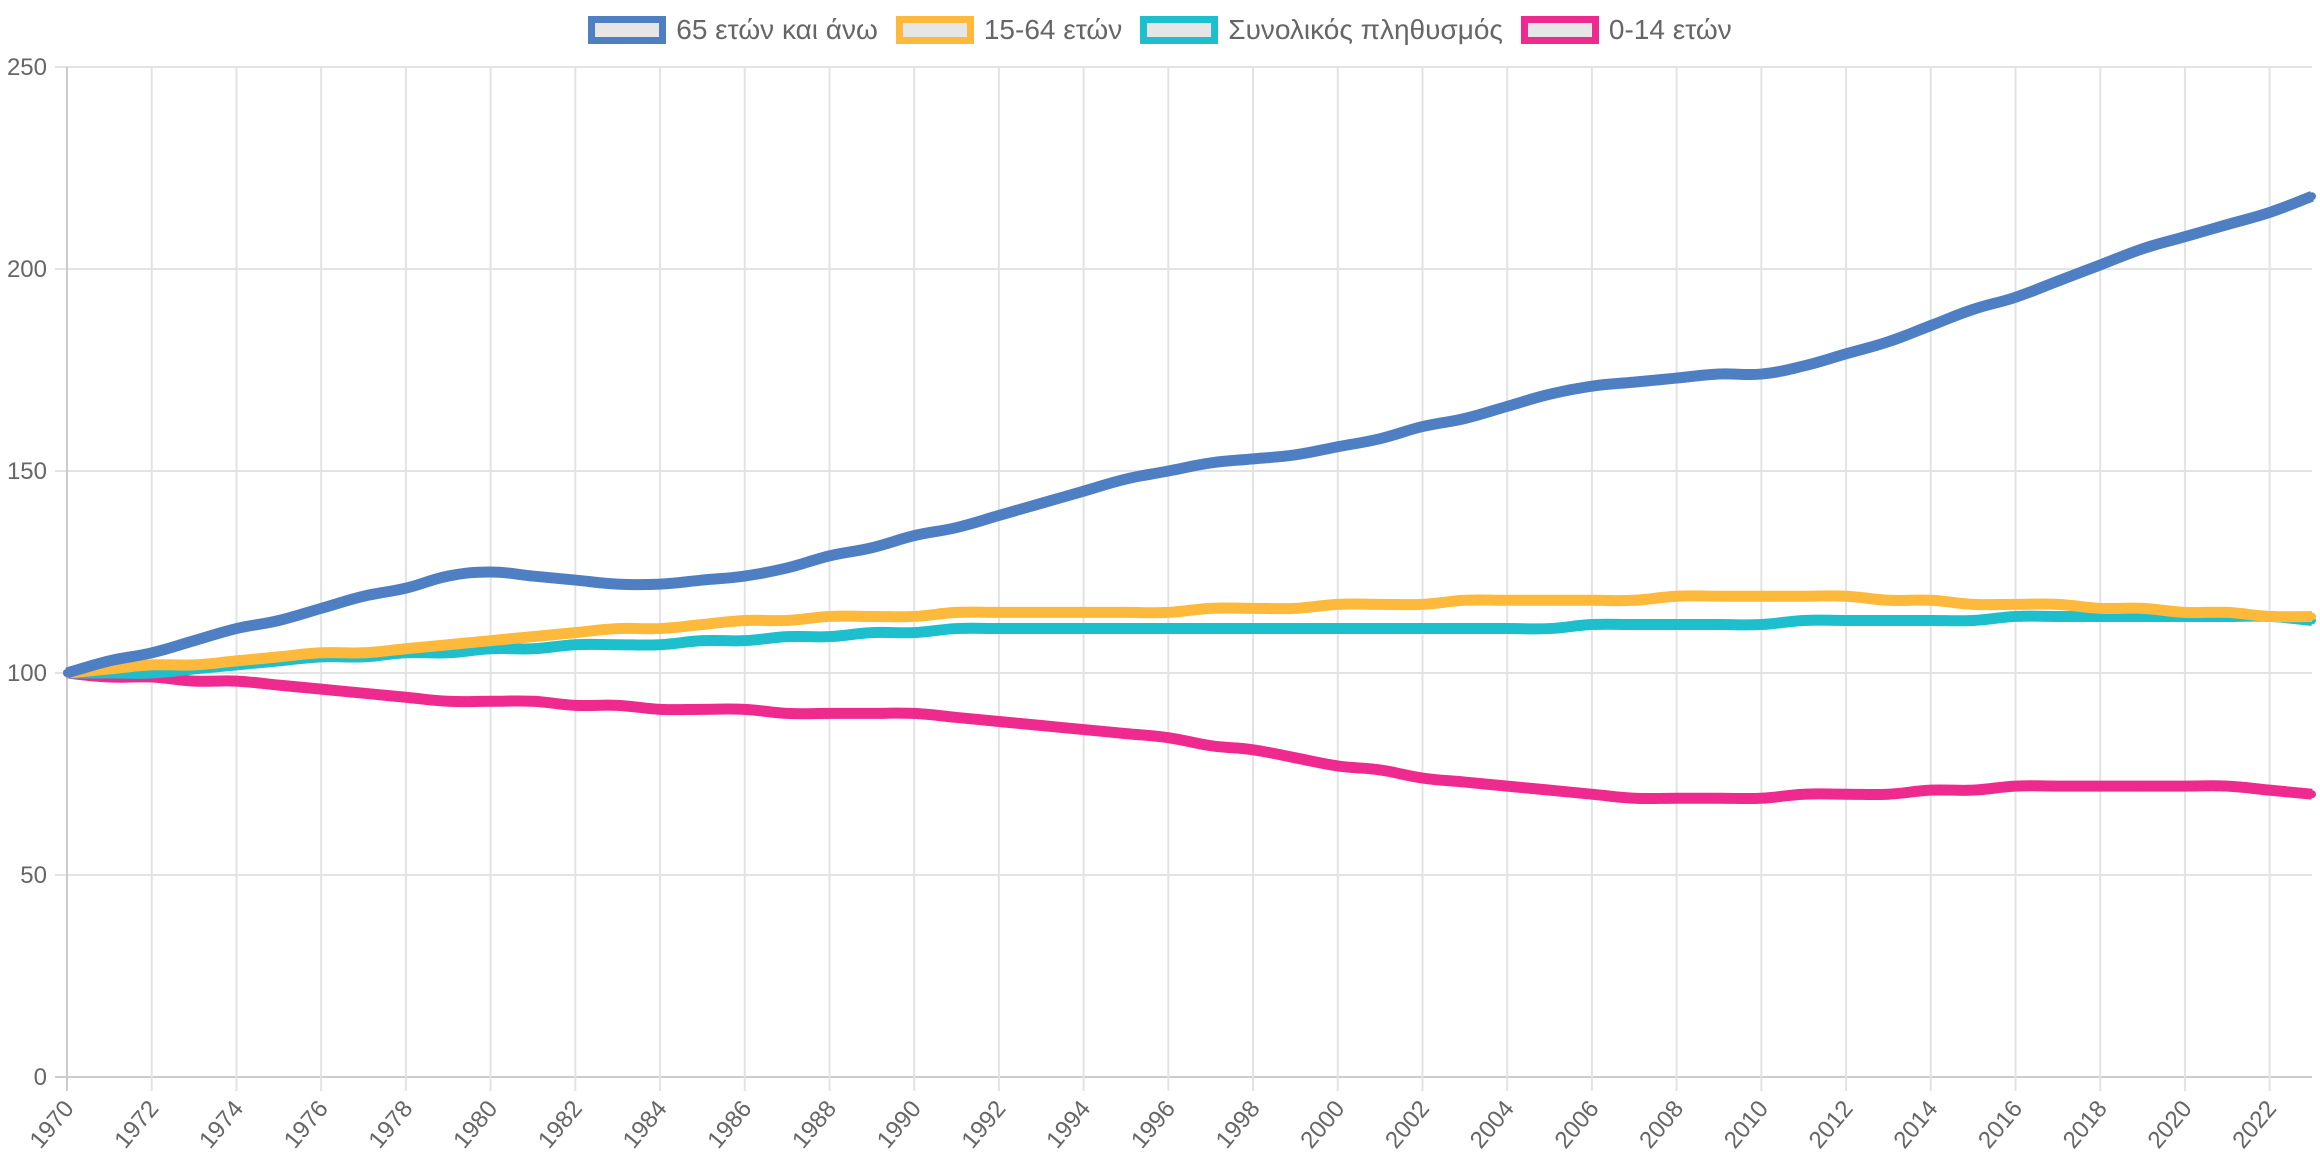 The image size is (2320, 1160). I want to click on series-line, so click(1189, 634).